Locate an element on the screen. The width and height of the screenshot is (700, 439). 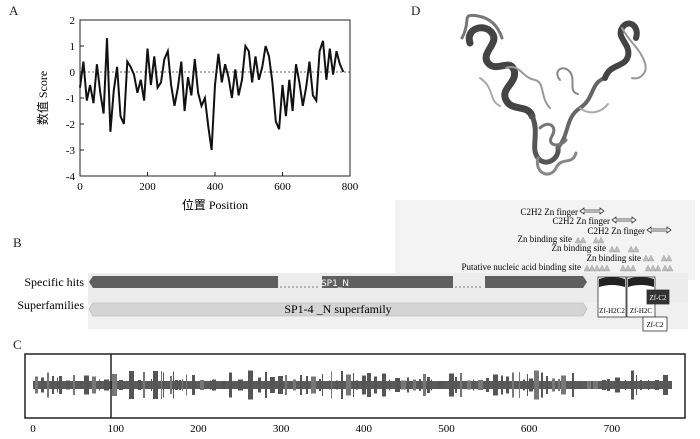
x-tick-label: 600 is located at coordinates (282, 187).